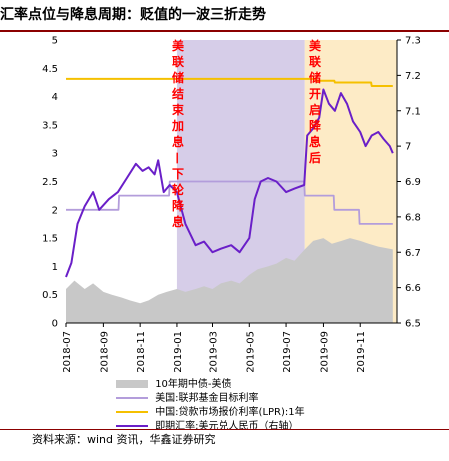  What do you see at coordinates (132, 412) in the screenshot?
I see `legend-swatch-lpr` at bounding box center [132, 412].